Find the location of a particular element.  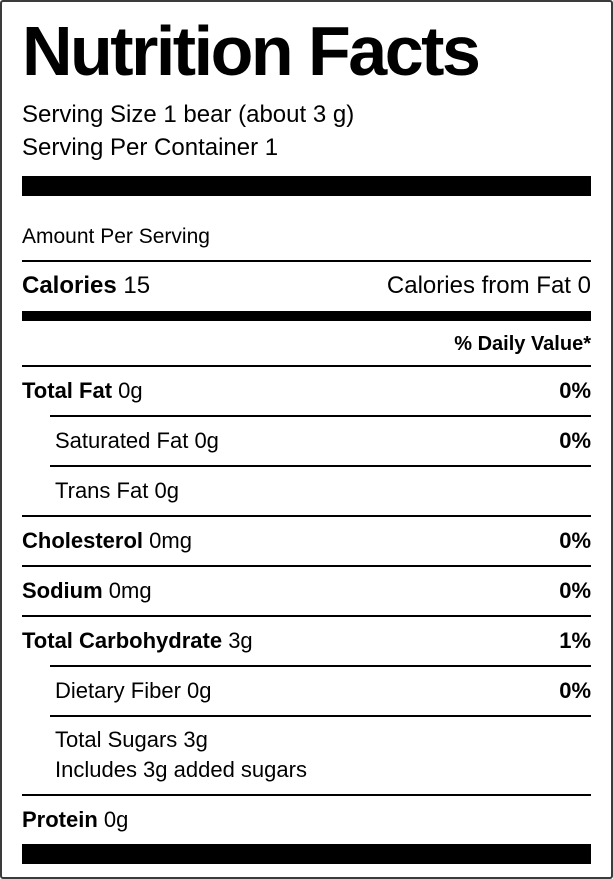

nutrient: Cholesterol 0mg is located at coordinates (107, 541).